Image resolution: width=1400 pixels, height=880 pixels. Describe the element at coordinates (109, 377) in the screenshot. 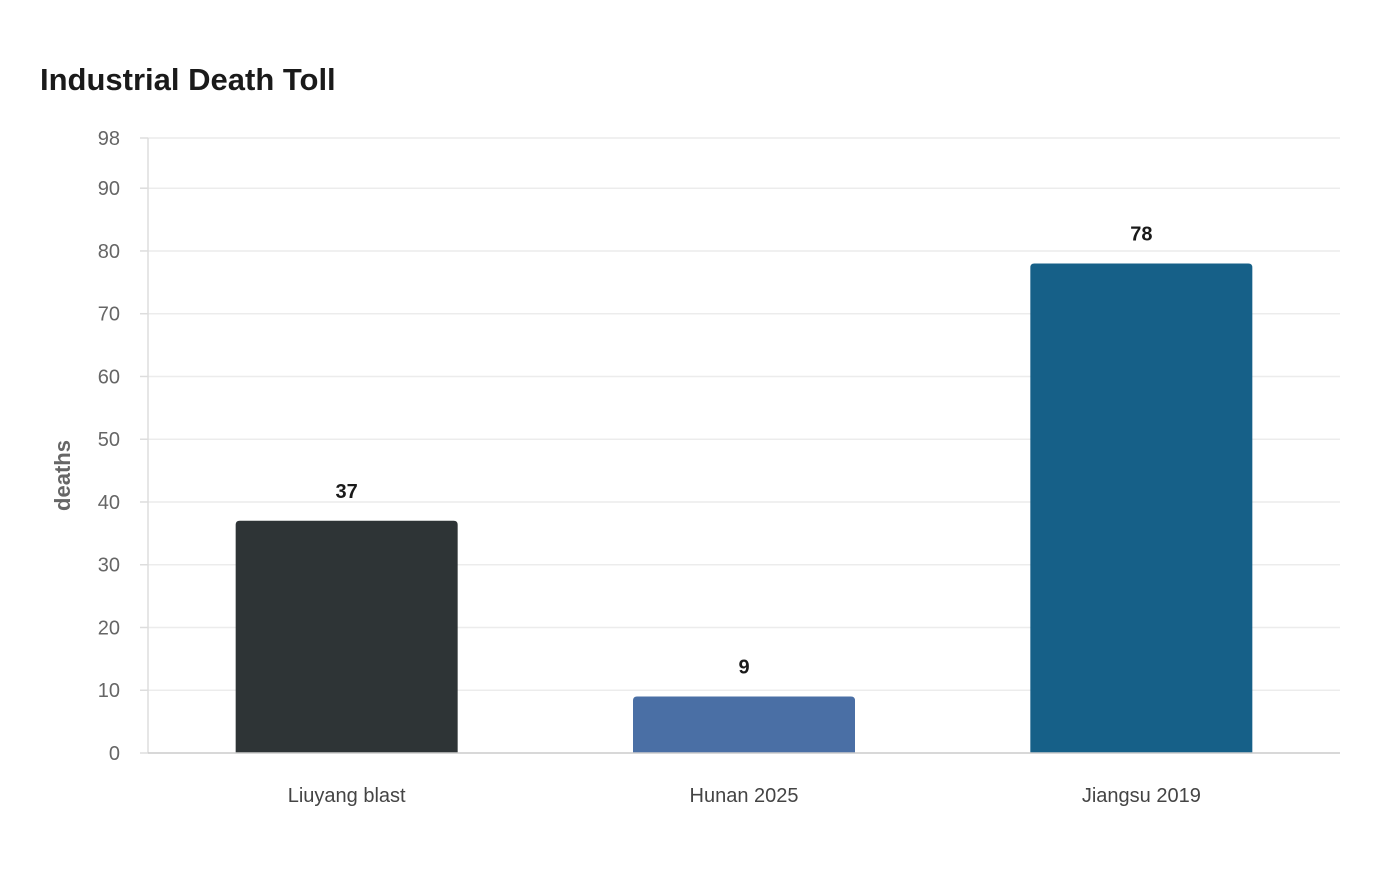

I see `y-tick-label: 60` at that location.